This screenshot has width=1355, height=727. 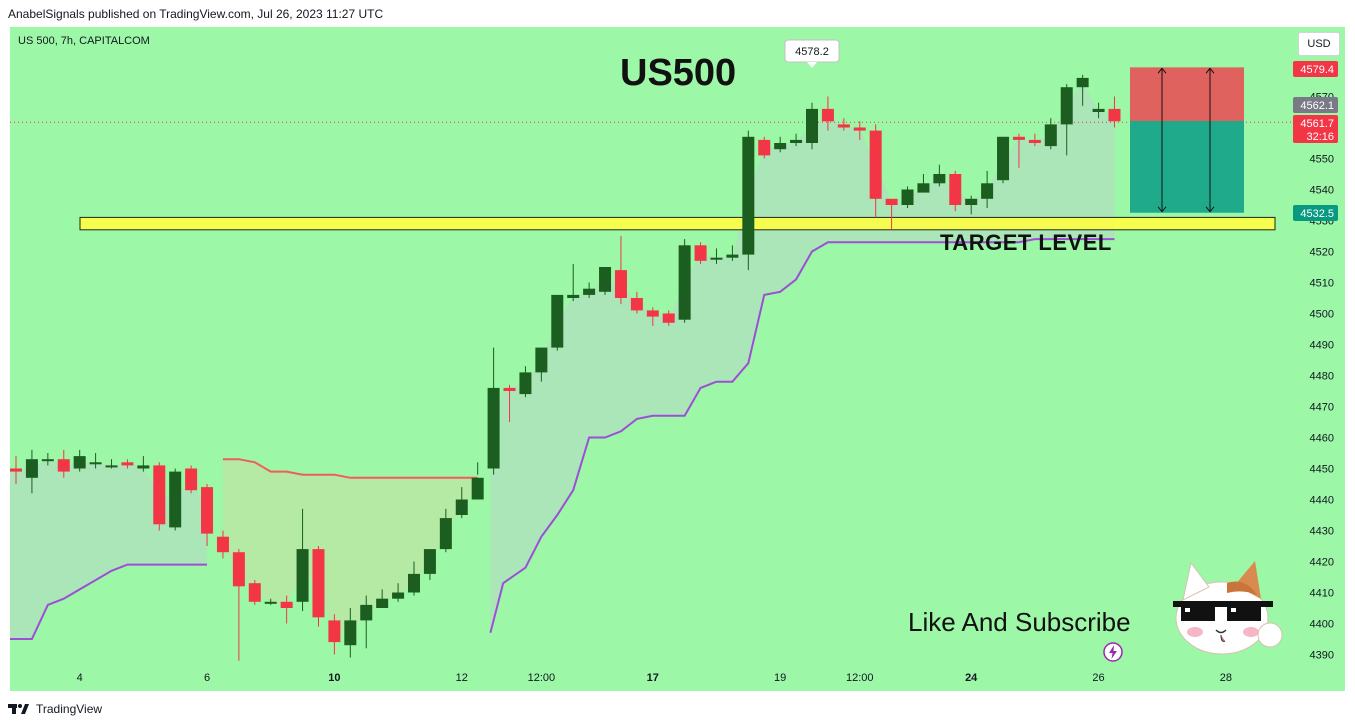 I want to click on footer-brand: TradingView, so click(x=55, y=709).